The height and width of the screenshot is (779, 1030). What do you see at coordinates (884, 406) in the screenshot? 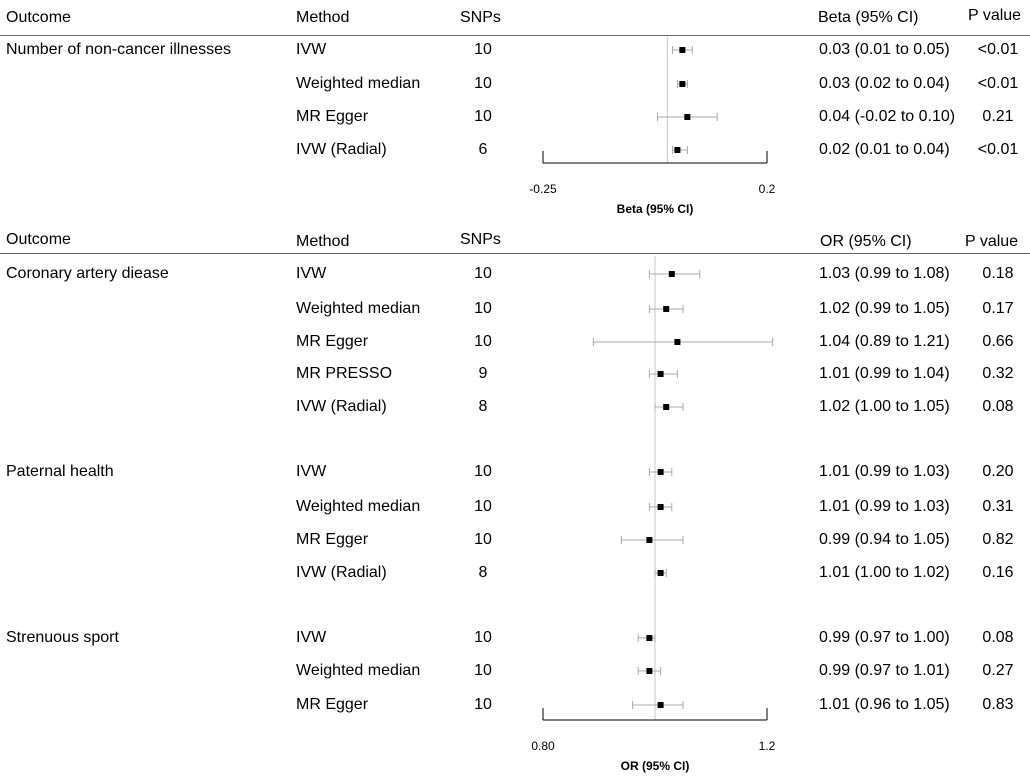
I see `estimate-ci-text: 1.02 (1.00 to 1.05)` at bounding box center [884, 406].